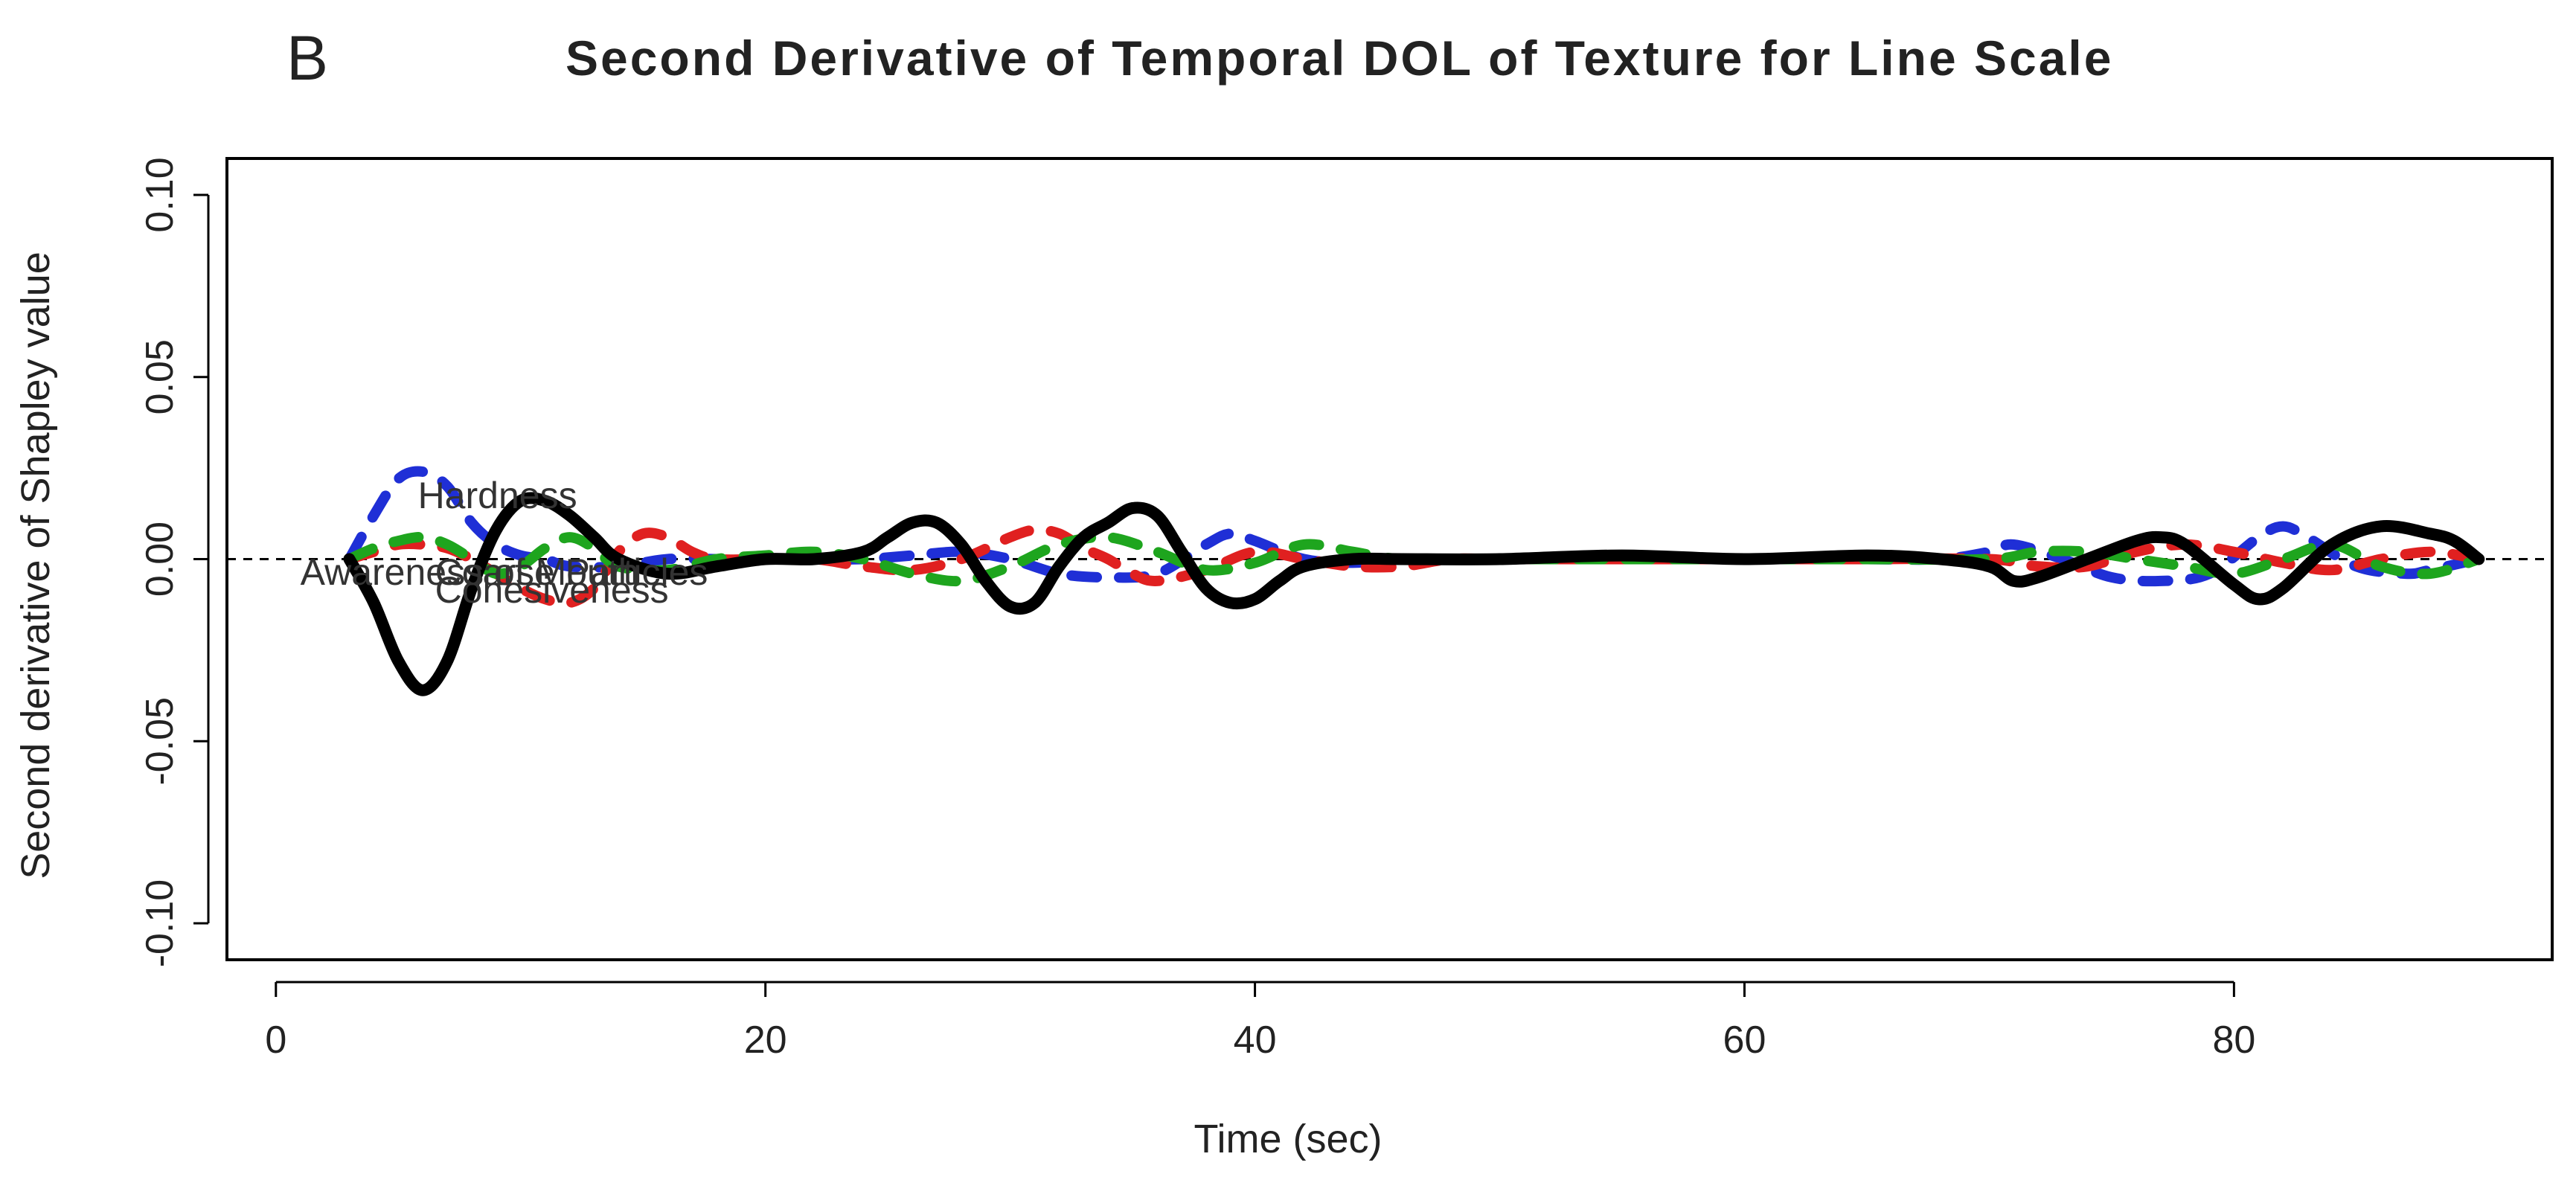 Image resolution: width=2576 pixels, height=1177 pixels. I want to click on series-line-awareness-of-mouth, so click(1414, 594).